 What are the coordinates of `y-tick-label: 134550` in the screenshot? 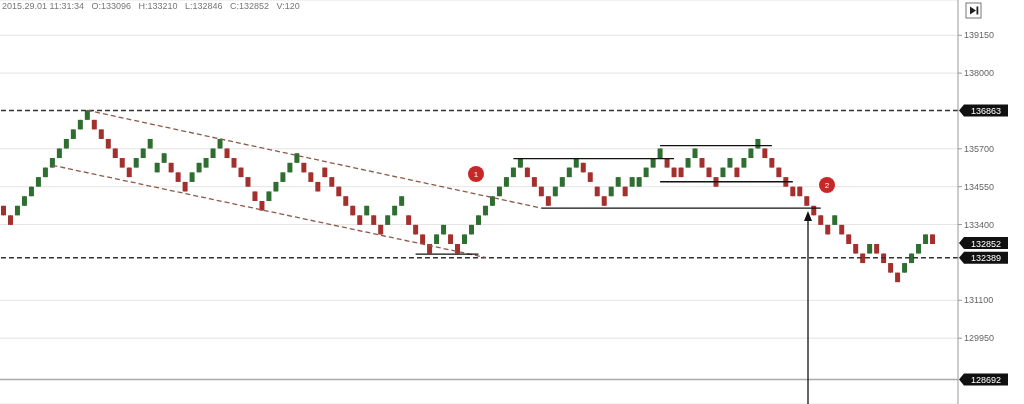 It's located at (979, 186).